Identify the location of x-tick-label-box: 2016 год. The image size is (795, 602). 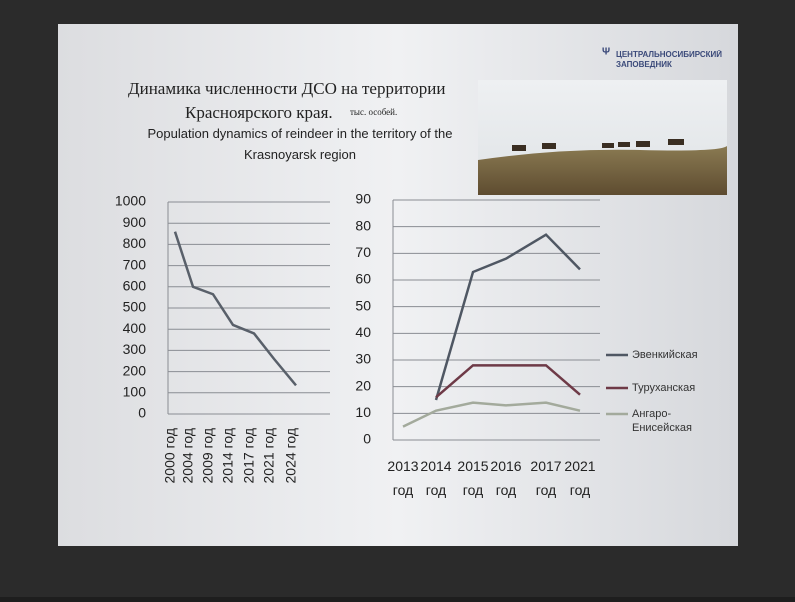
(506, 478).